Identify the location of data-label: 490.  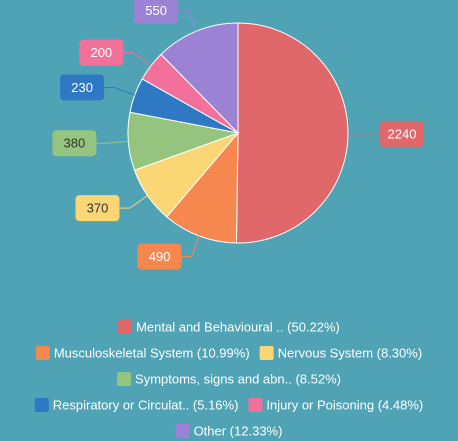
(160, 256).